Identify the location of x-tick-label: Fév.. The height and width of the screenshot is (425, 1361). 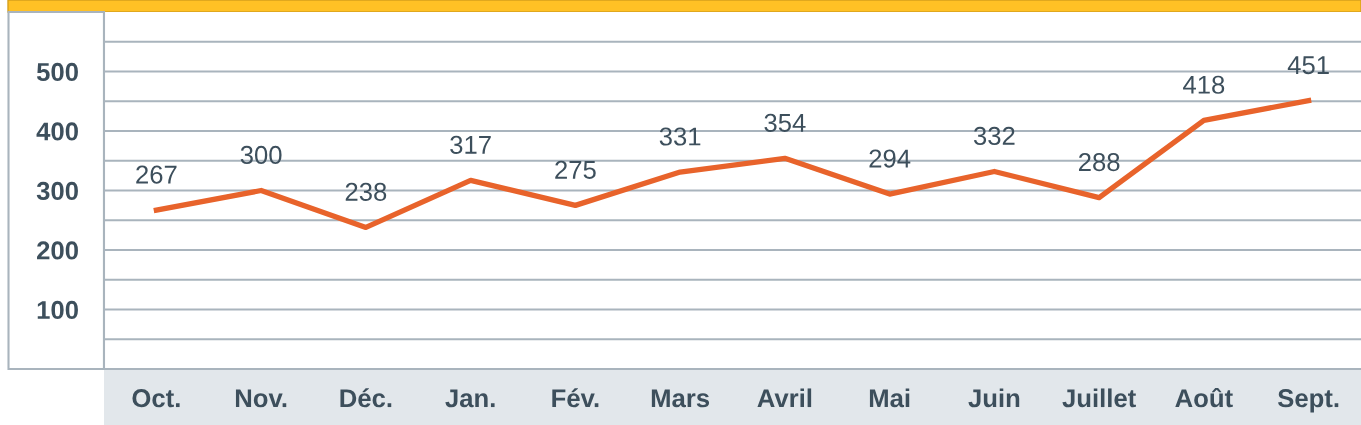
(575, 398).